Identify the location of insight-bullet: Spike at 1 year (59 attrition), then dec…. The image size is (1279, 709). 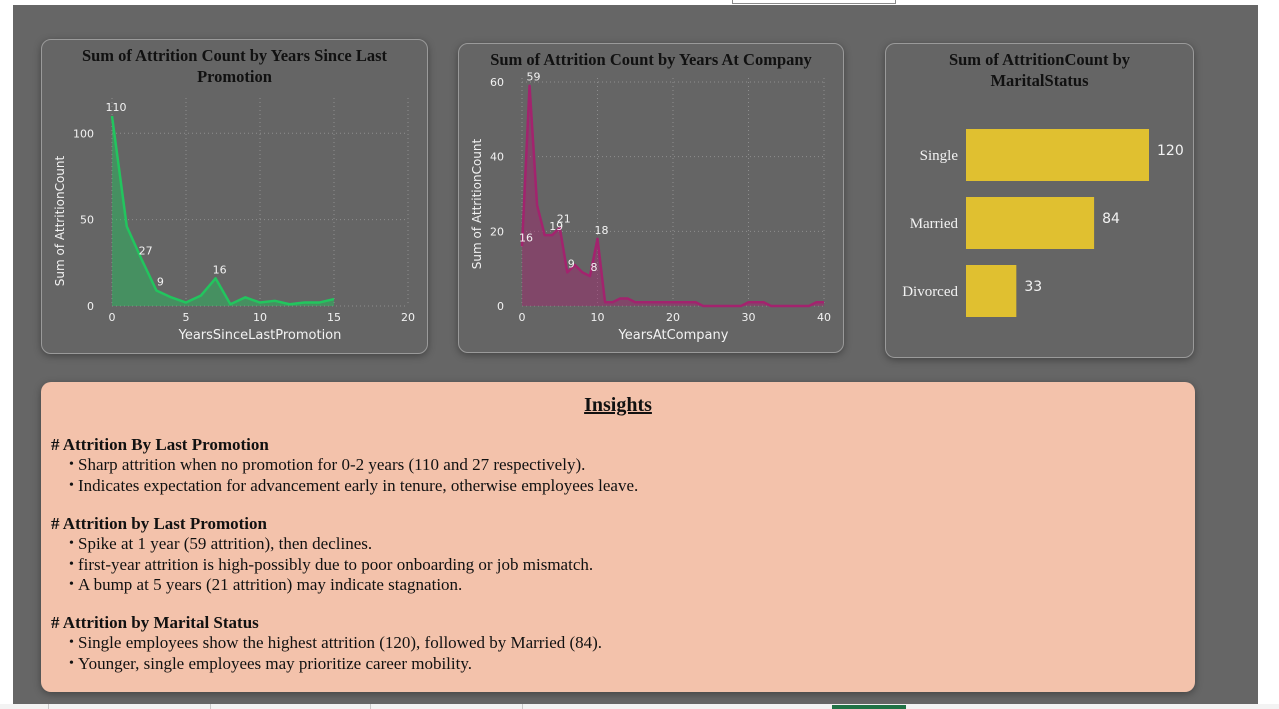
(331, 544).